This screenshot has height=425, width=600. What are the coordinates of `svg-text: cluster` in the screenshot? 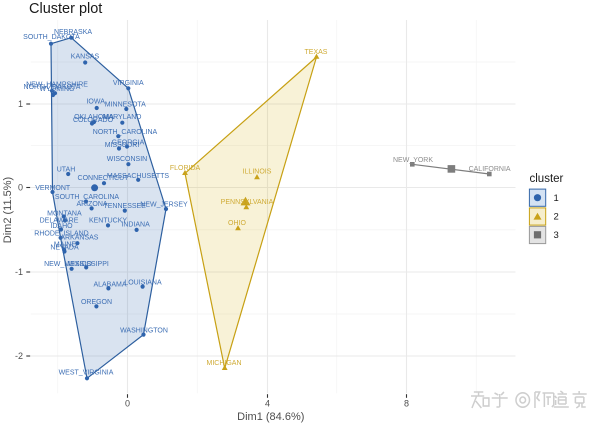 It's located at (547, 179).